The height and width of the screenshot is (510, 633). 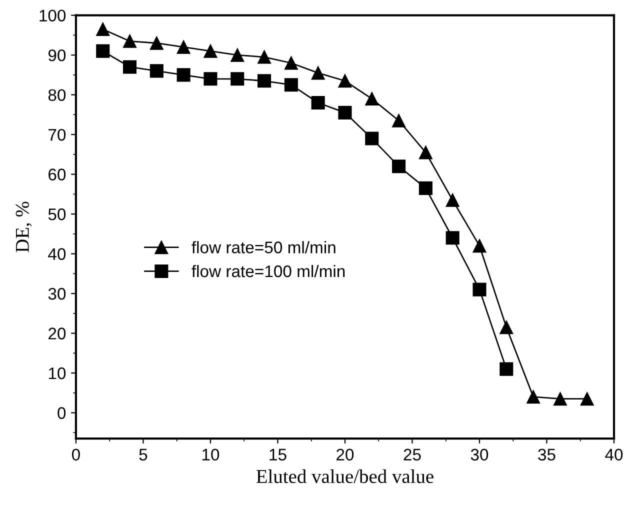 I want to click on y-axis-title: DE, %, so click(x=24, y=227).